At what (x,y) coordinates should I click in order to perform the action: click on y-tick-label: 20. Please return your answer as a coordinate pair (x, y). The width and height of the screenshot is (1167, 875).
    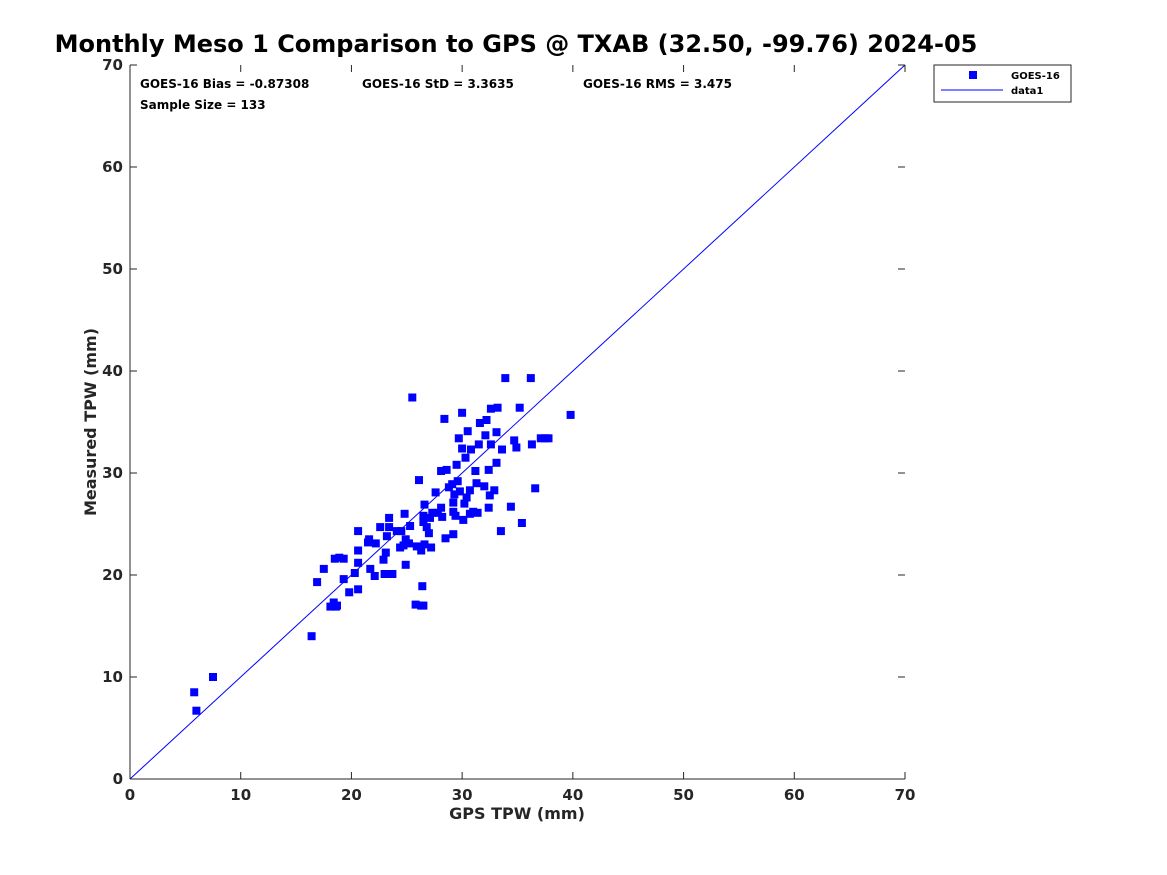
    Looking at the image, I should click on (112, 575).